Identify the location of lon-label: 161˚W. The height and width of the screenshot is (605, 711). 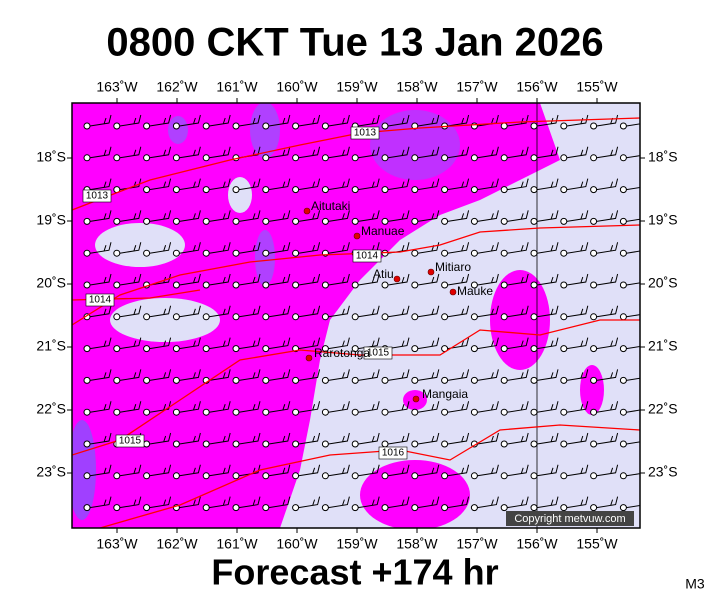
(237, 544).